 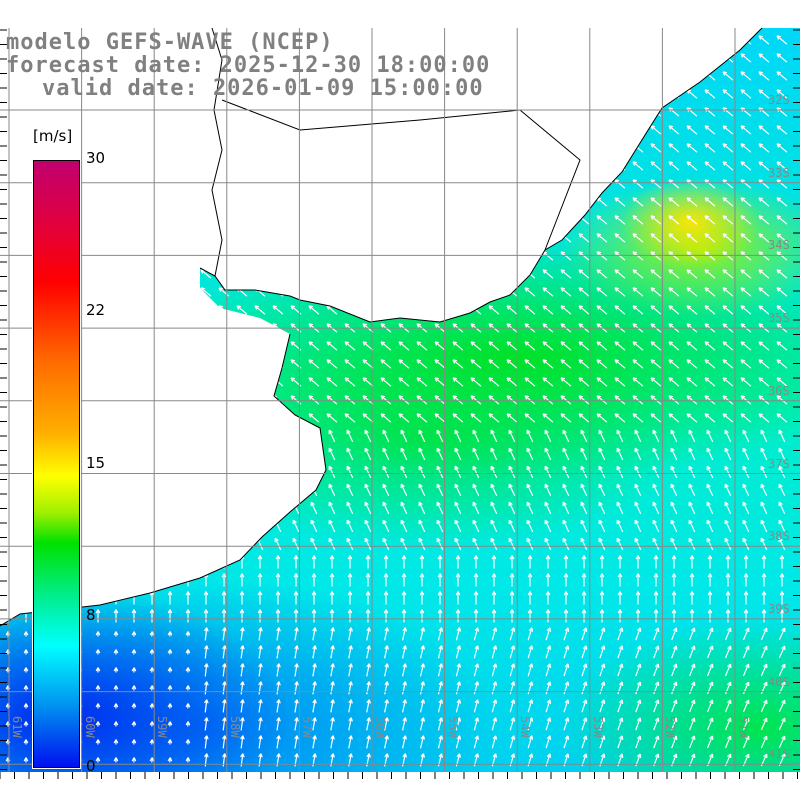 What do you see at coordinates (56, 464) in the screenshot?
I see `colorbar-gradient` at bounding box center [56, 464].